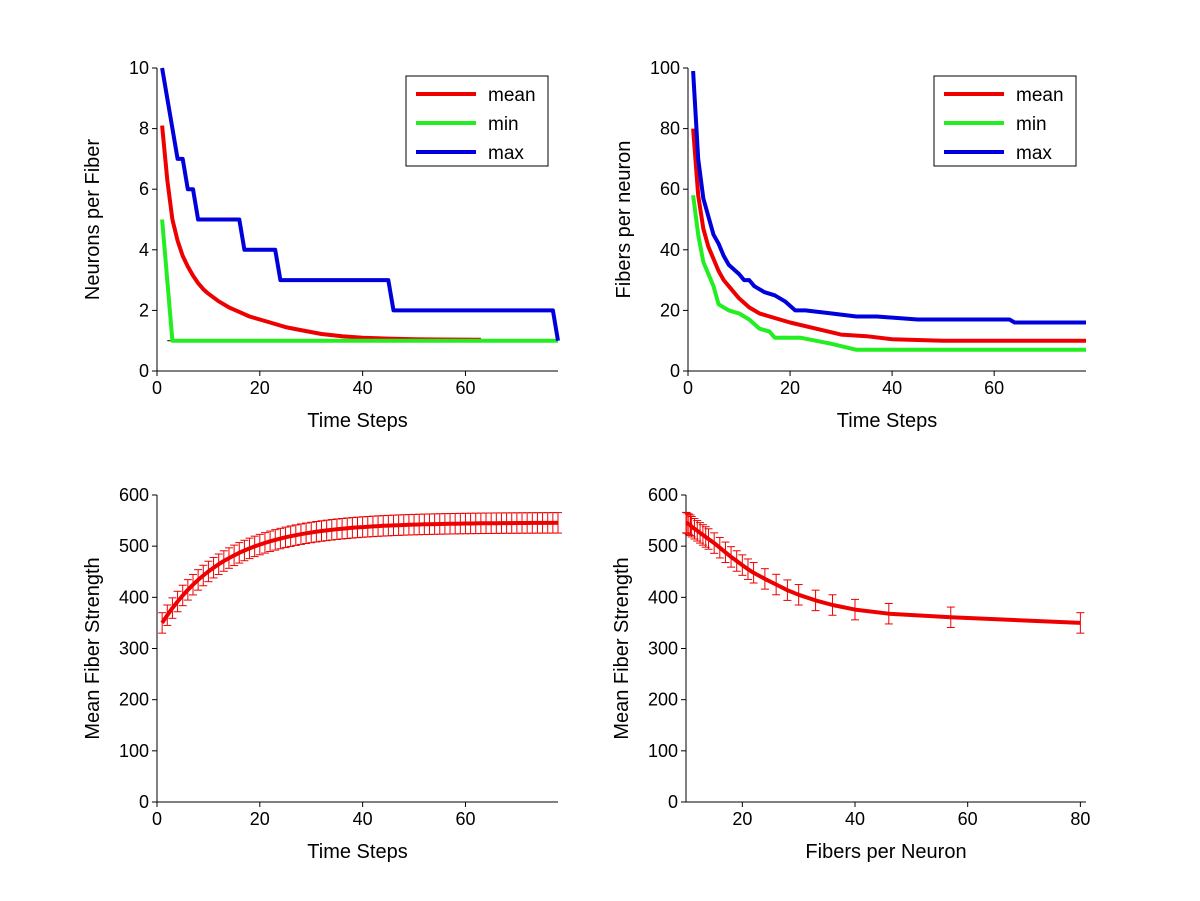  Describe the element at coordinates (670, 189) in the screenshot. I see `y-tick-label: 60` at that location.